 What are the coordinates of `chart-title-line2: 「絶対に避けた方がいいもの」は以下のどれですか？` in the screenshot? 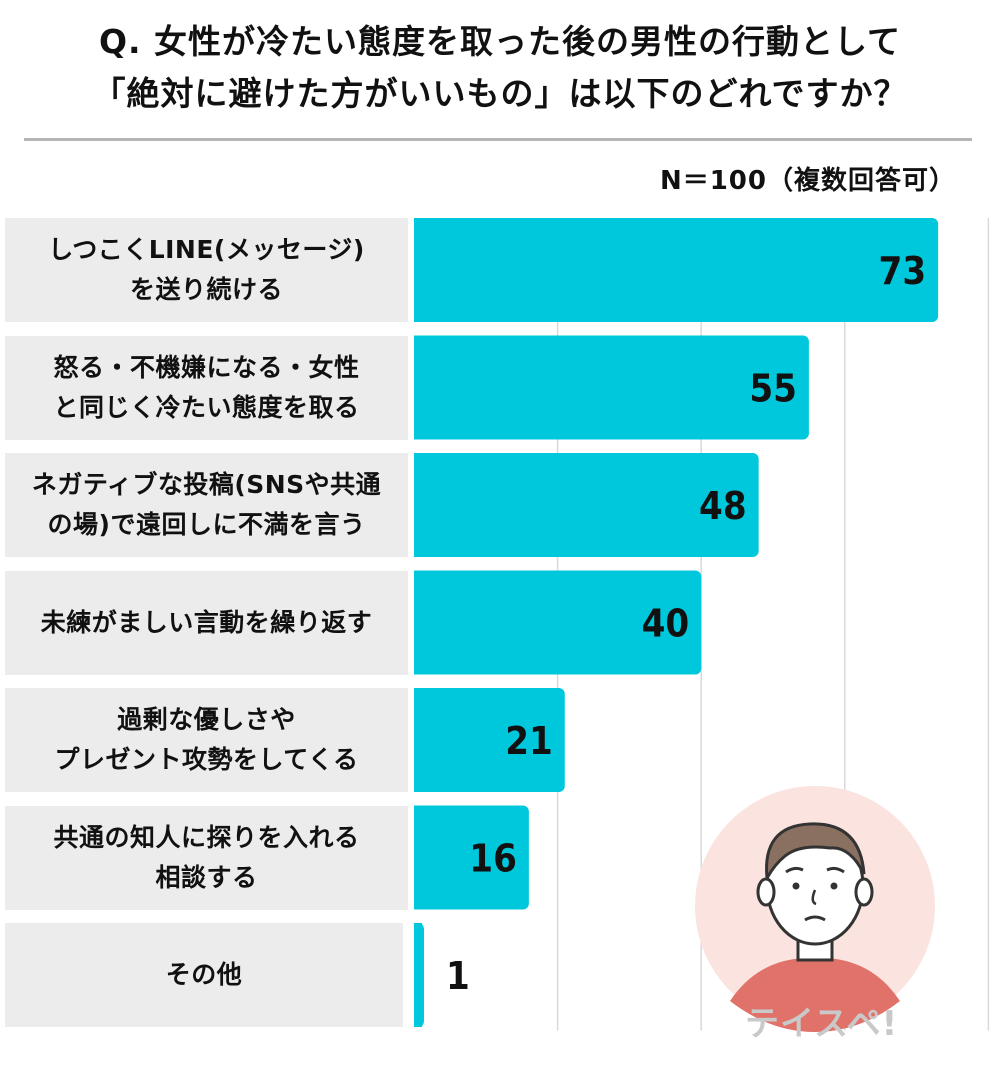 It's located at (500, 93).